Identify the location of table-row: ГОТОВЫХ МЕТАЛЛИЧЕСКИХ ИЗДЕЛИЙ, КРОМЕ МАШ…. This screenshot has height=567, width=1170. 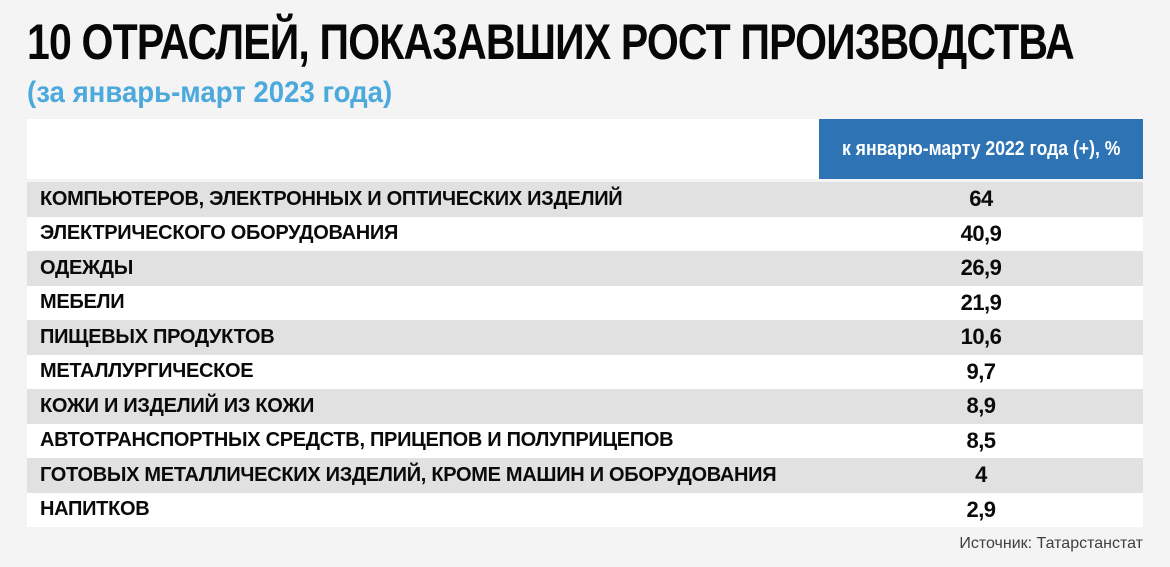
(585, 475).